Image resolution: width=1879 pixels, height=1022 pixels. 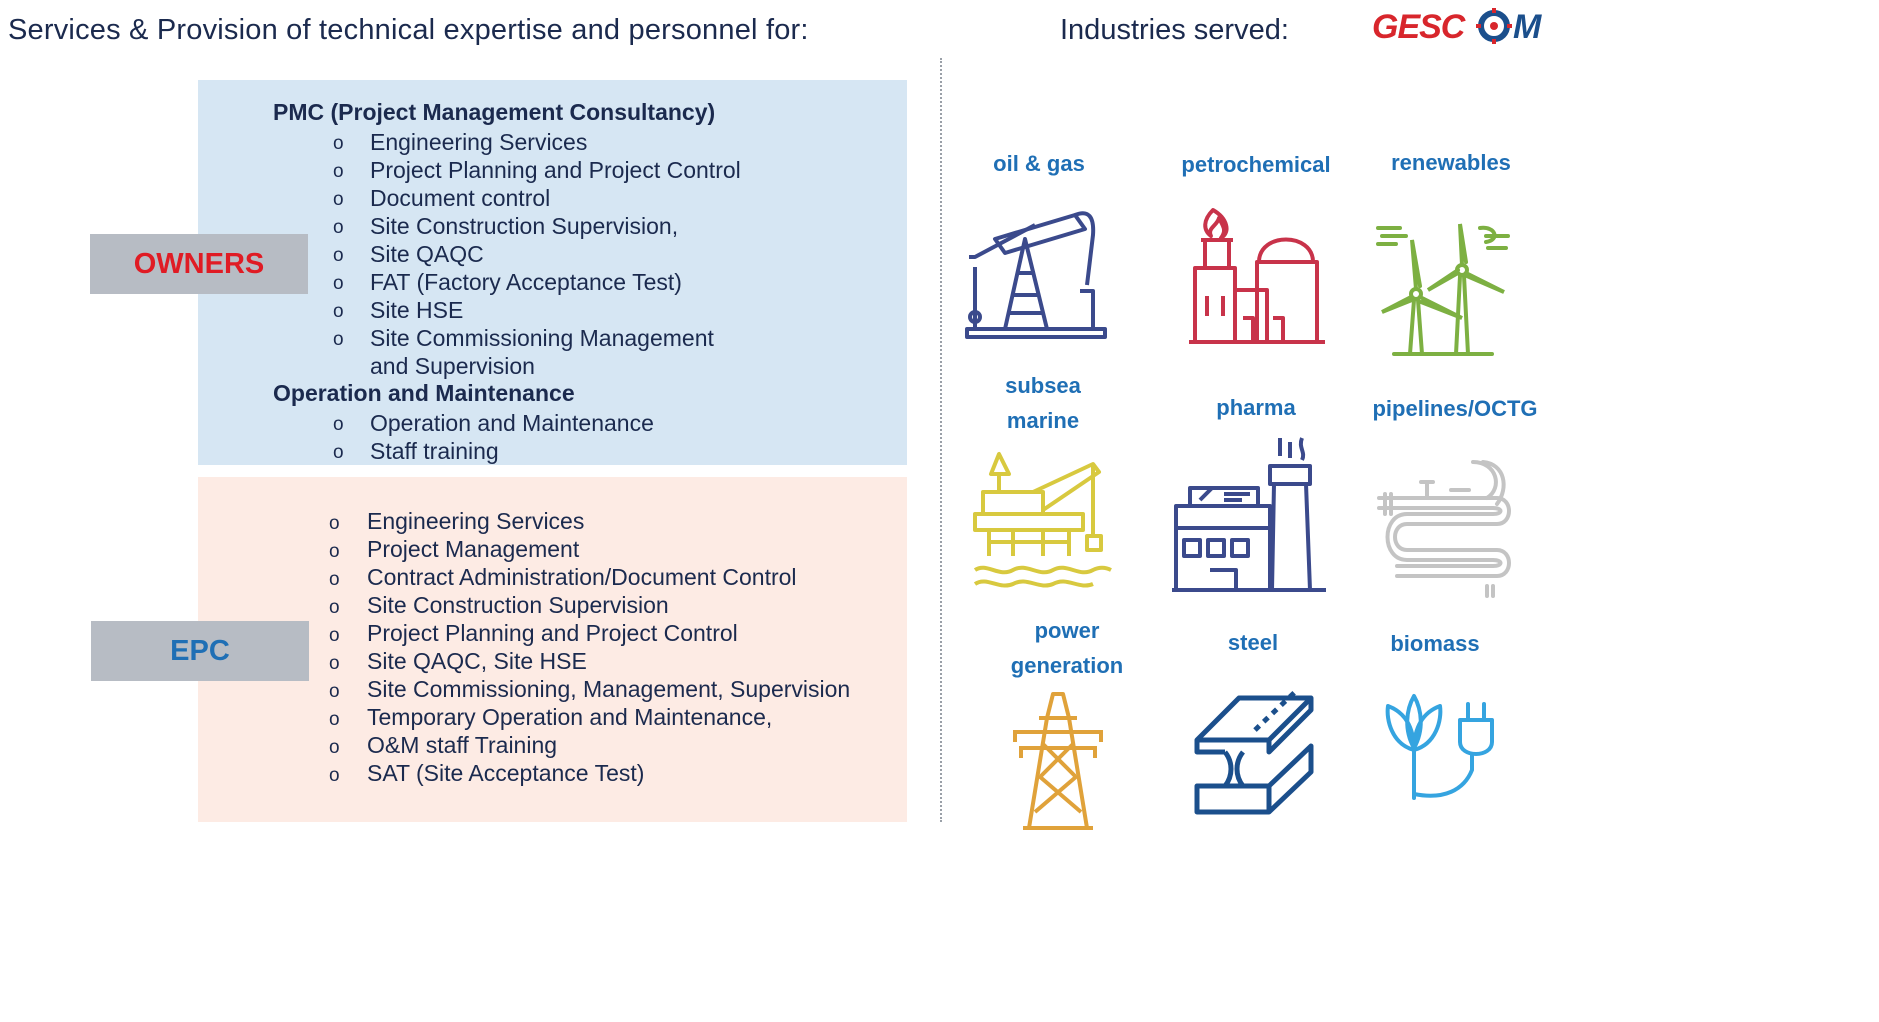 I want to click on offshore-platform-icon, so click(x=1043, y=520).